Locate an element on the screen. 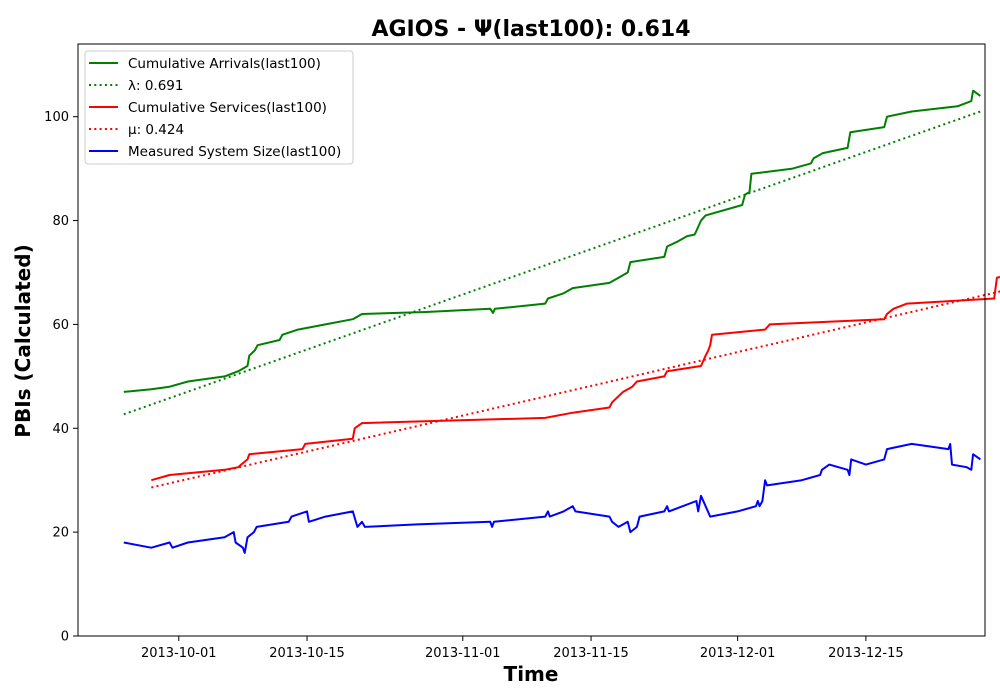 The width and height of the screenshot is (1000, 700). x-tick-label-1: 2013-10-15 is located at coordinates (307, 653).